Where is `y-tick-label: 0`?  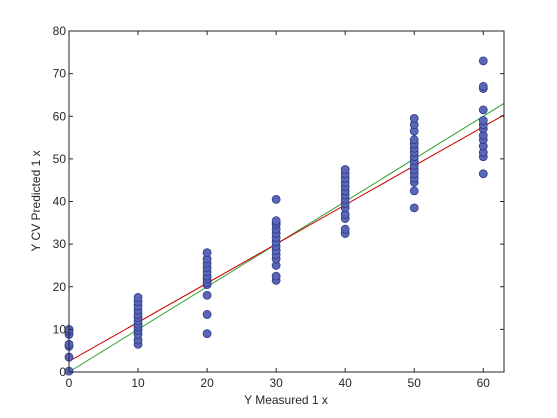 y-tick-label: 0 is located at coordinates (62, 372).